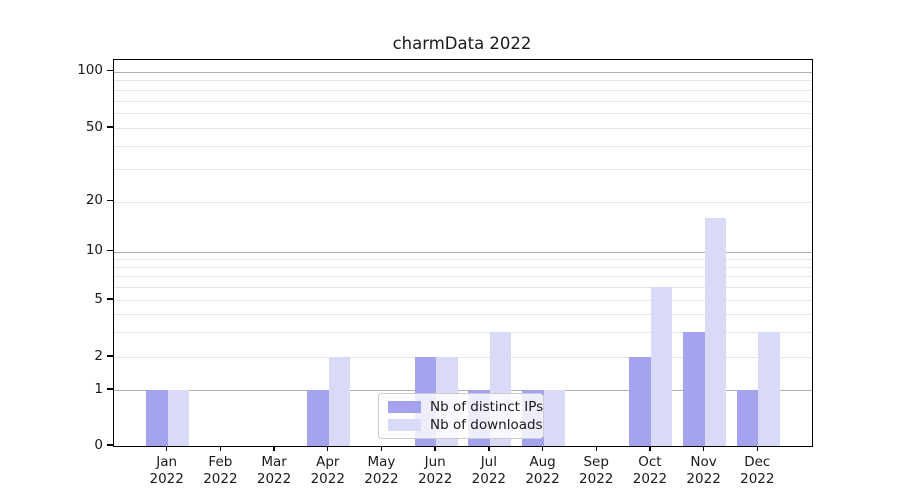 Image resolution: width=900 pixels, height=500 pixels. What do you see at coordinates (339, 401) in the screenshot?
I see `bar-nb-of-downloads-apr` at bounding box center [339, 401].